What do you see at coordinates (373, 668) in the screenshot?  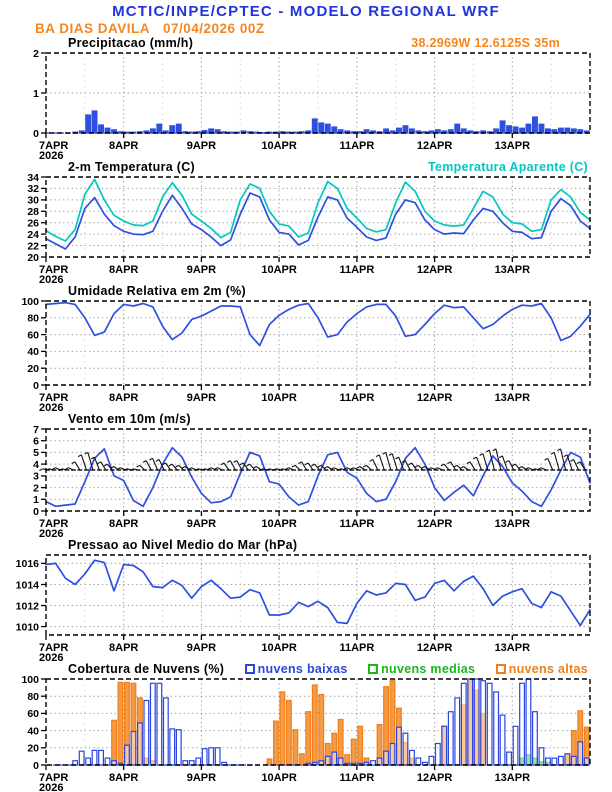 I see `nuvens-medias-swatch-icon` at bounding box center [373, 668].